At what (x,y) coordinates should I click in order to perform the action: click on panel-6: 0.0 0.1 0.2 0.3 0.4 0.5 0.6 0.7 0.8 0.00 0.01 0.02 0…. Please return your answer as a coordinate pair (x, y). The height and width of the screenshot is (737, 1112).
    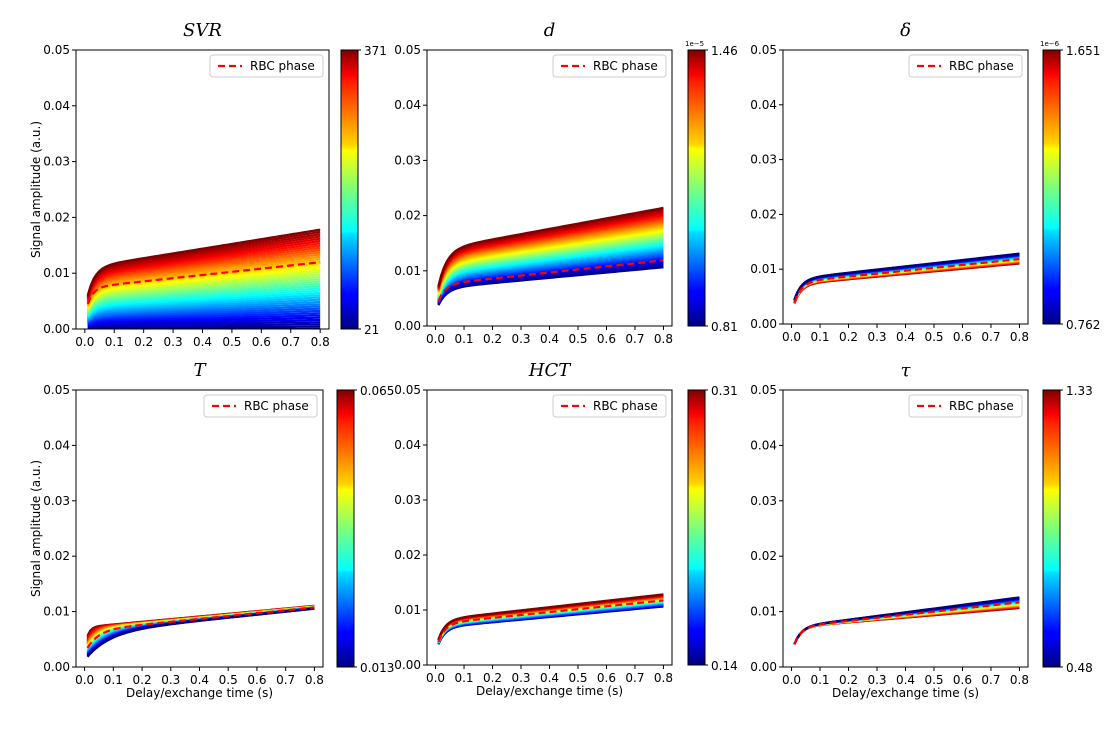
    Looking at the image, I should click on (921, 530).